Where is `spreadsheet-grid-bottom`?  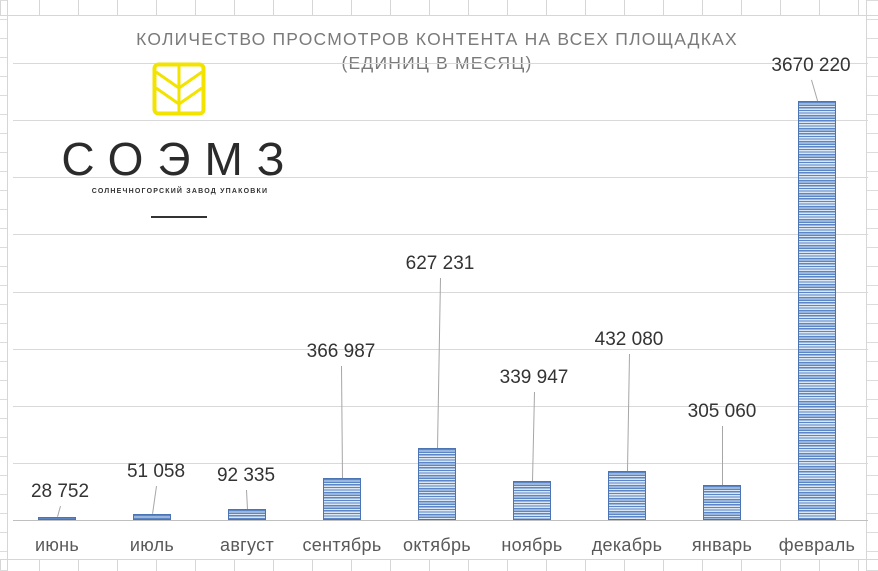 spreadsheet-grid-bottom is located at coordinates (439, 565).